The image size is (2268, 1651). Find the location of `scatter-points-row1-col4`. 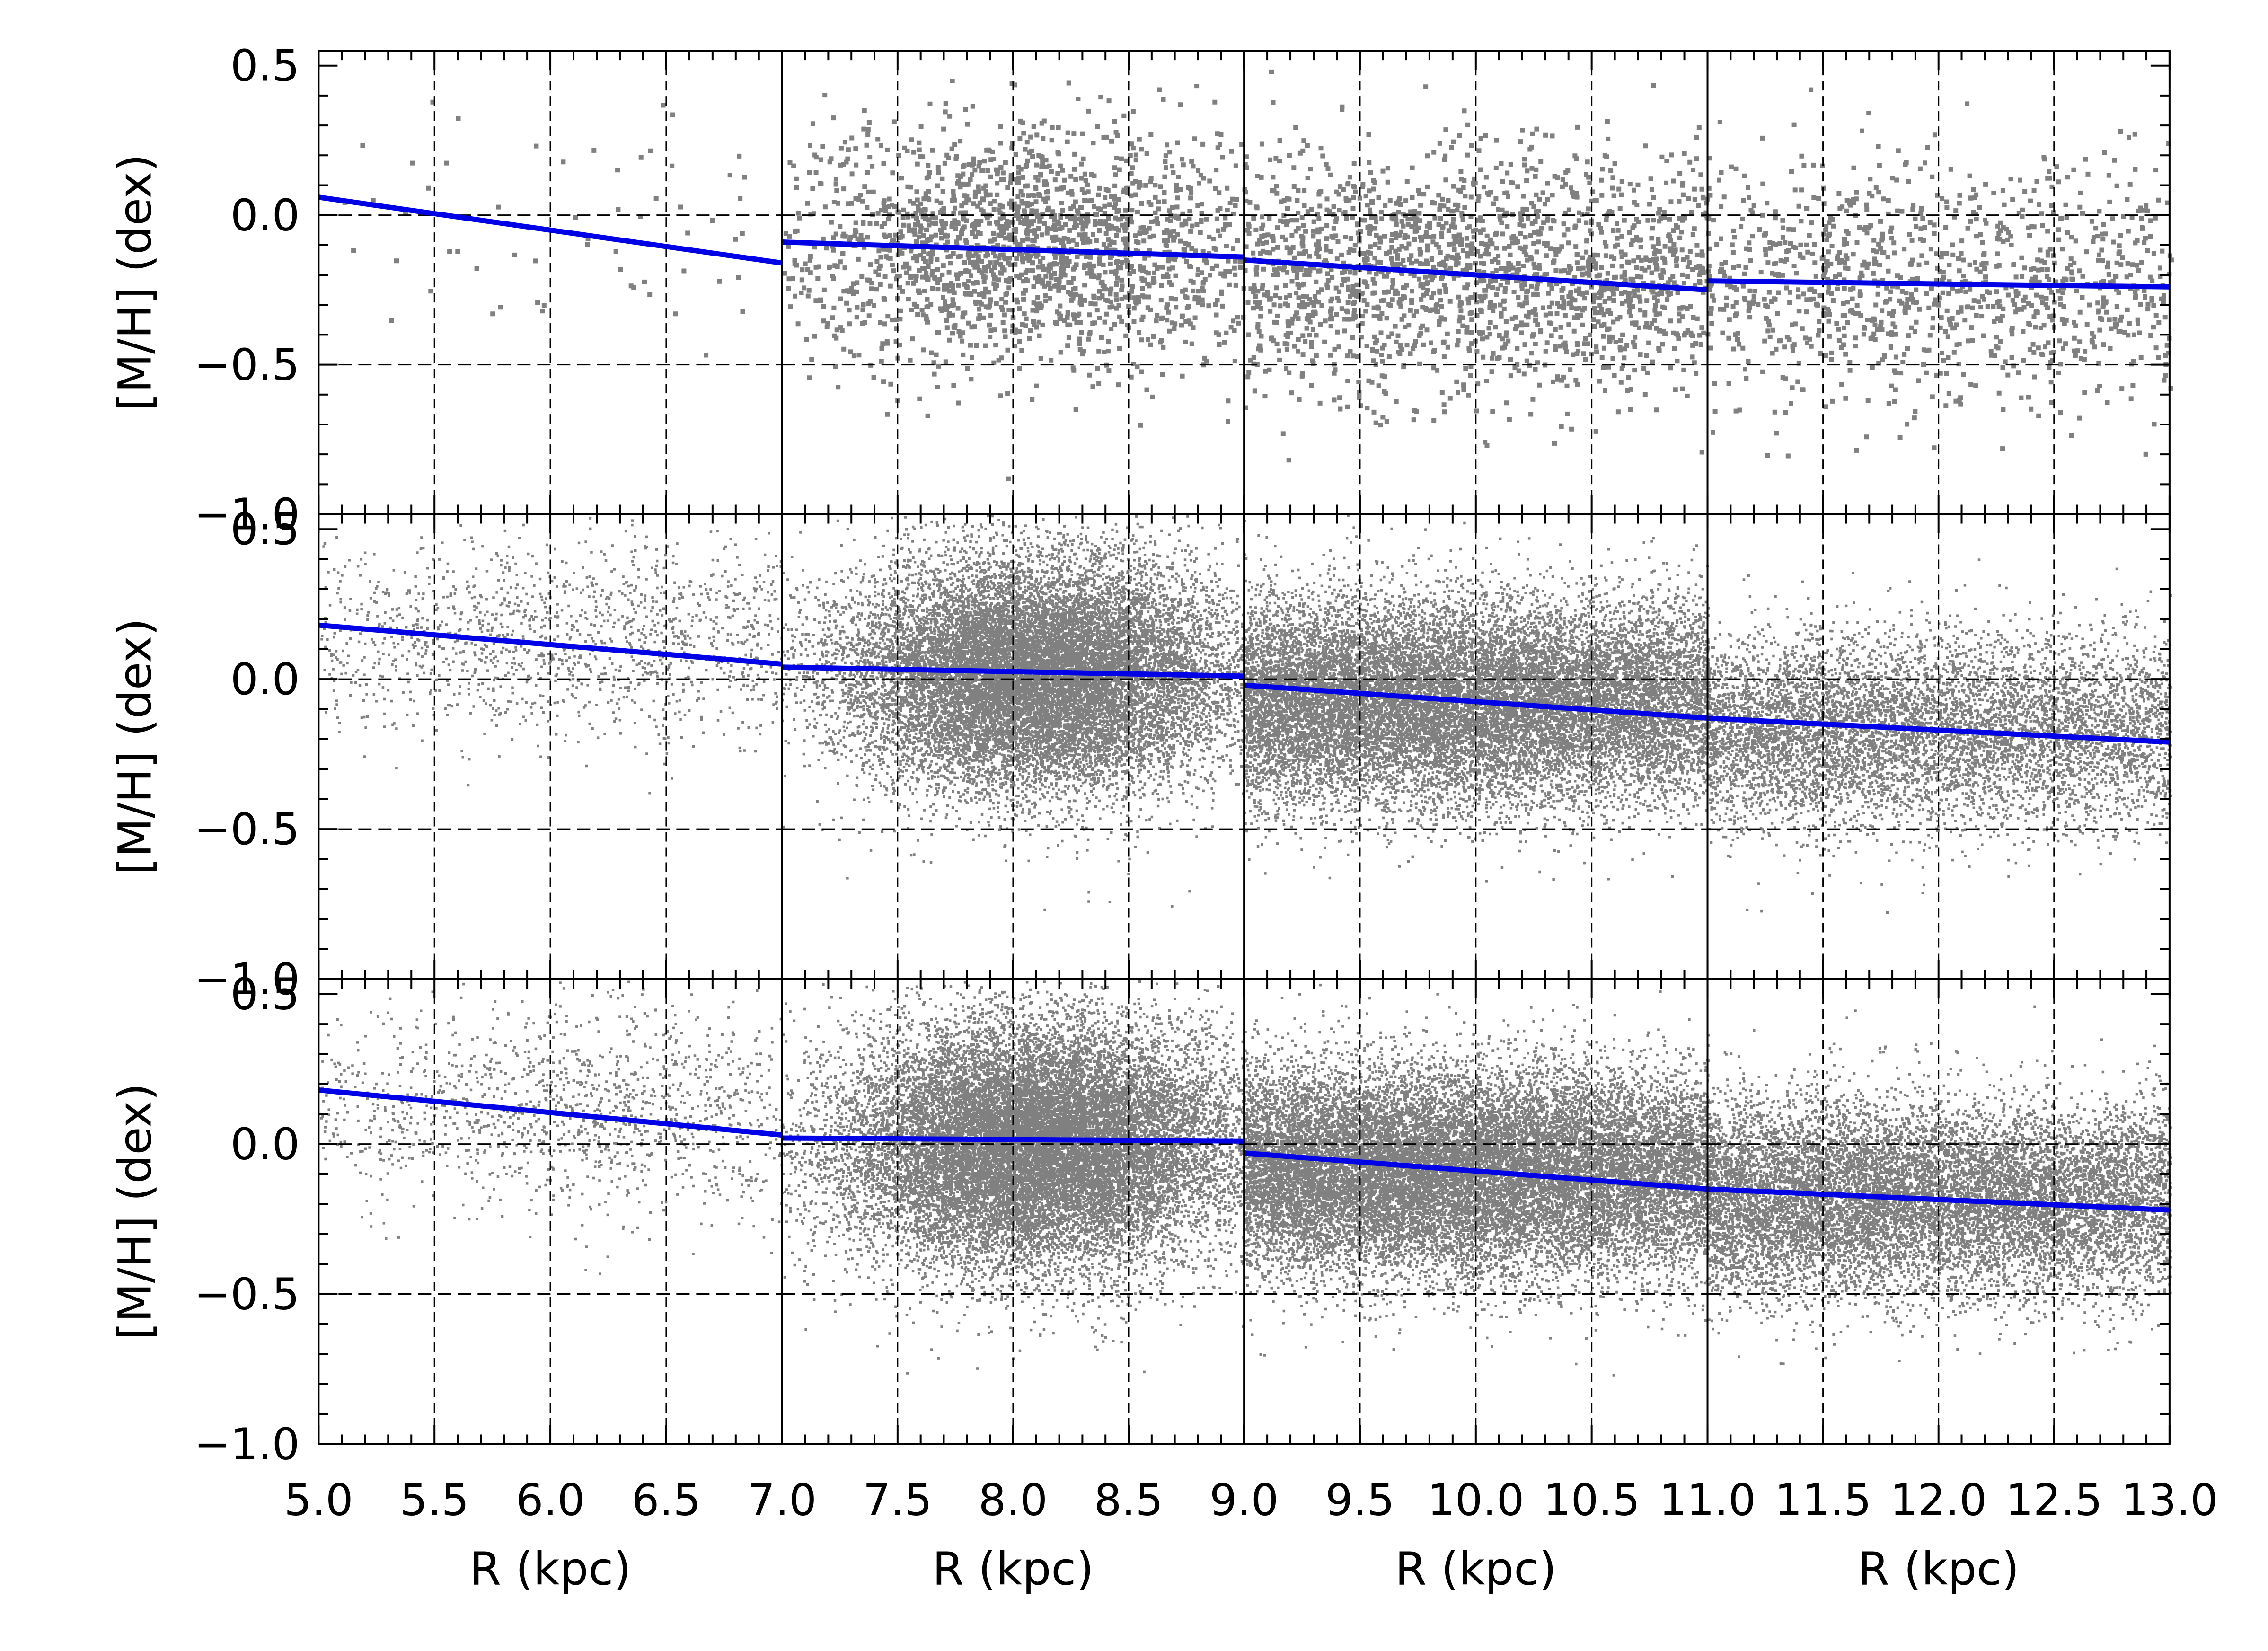

scatter-points-row1-col4 is located at coordinates (1941, 273).